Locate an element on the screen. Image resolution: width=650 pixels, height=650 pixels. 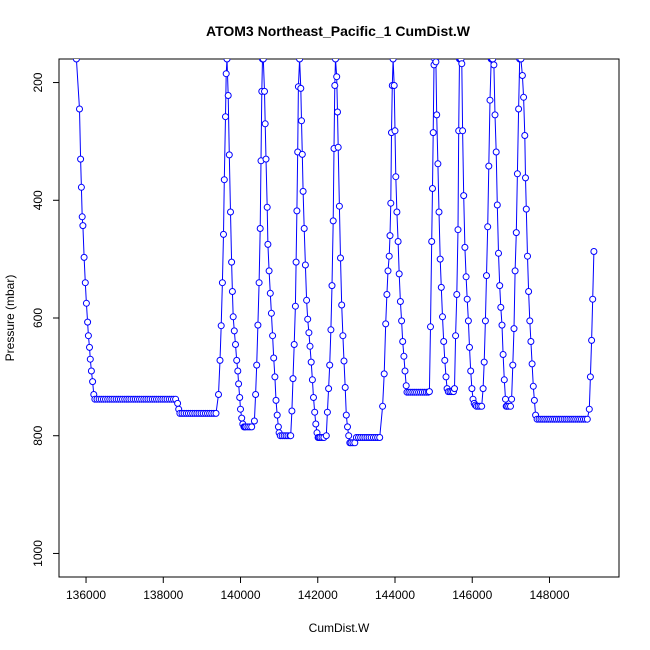
y-tick-label: 600 is located at coordinates (38, 318).